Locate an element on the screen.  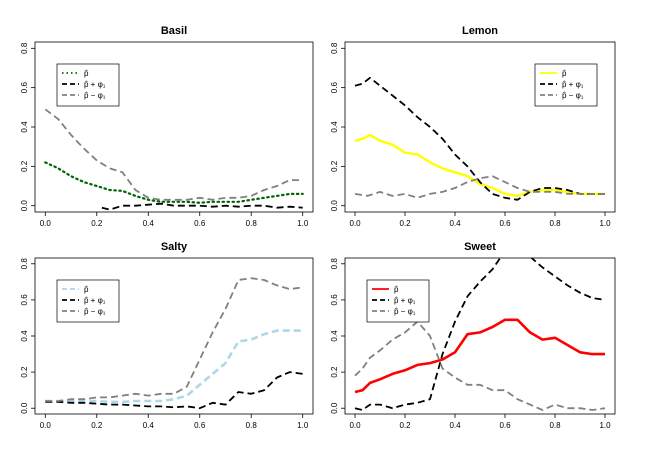
panel-title: Salty is located at coordinates (174, 247).